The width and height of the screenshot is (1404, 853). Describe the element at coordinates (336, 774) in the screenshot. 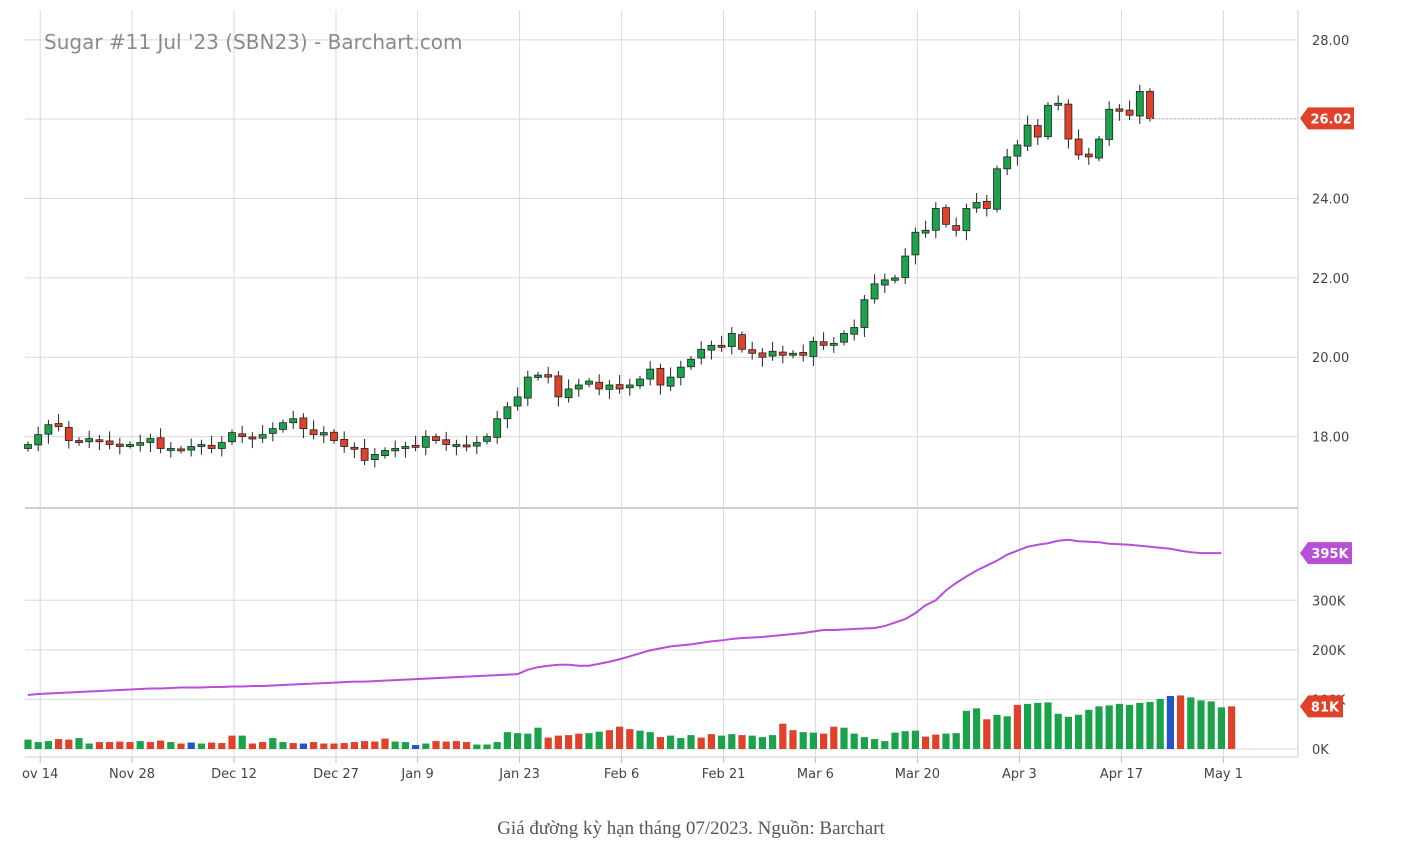

I see `x-tick-label: Dec 27` at that location.